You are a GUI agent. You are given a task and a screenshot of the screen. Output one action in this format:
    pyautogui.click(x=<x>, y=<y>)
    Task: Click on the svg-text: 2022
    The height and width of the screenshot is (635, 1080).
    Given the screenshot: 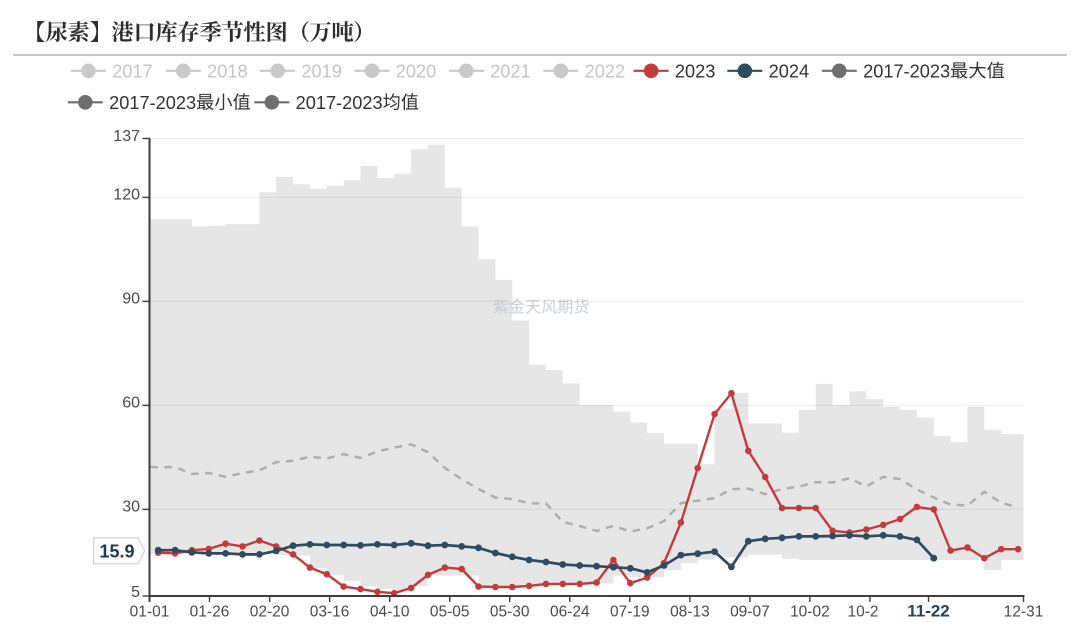 What is the action you would take?
    pyautogui.click(x=605, y=71)
    